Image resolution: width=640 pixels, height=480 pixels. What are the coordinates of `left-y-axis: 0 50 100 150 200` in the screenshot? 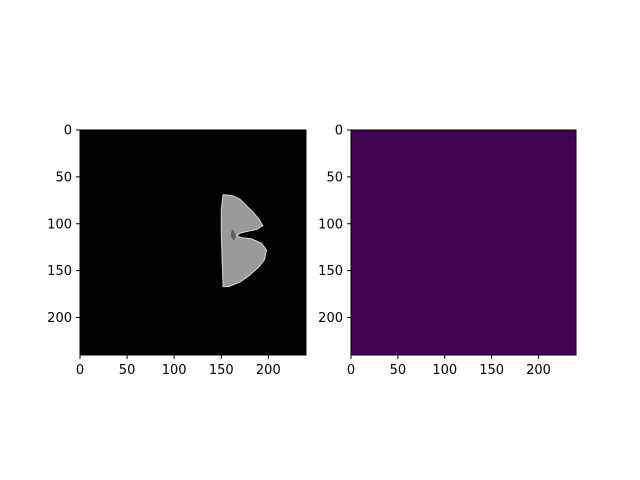 It's located at (63, 225).